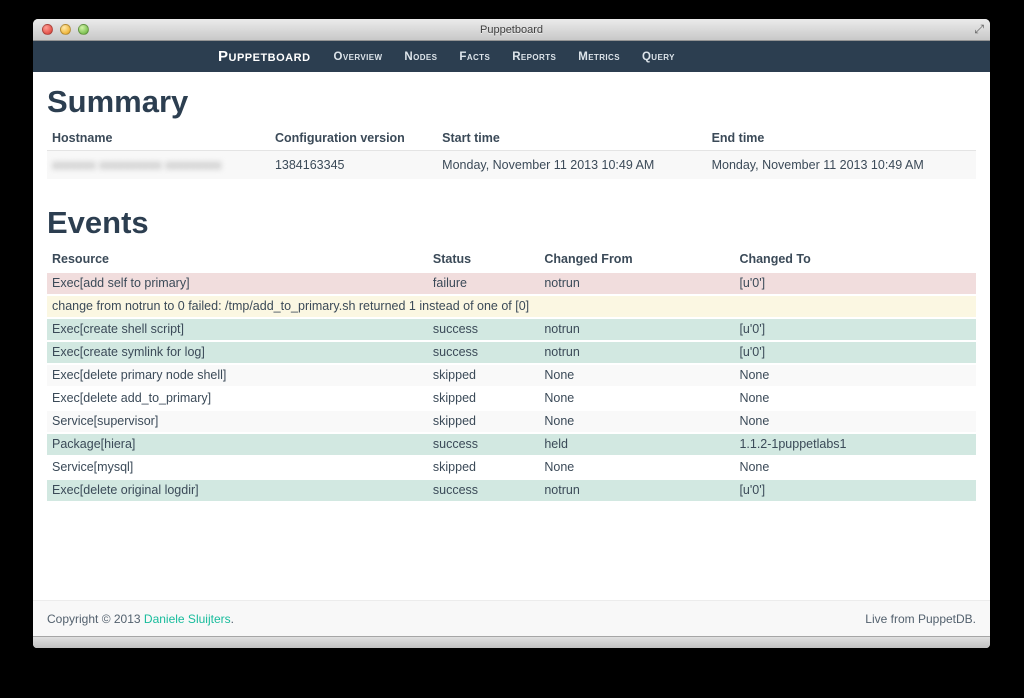  I want to click on events-col-changed-from: Changed From, so click(637, 260).